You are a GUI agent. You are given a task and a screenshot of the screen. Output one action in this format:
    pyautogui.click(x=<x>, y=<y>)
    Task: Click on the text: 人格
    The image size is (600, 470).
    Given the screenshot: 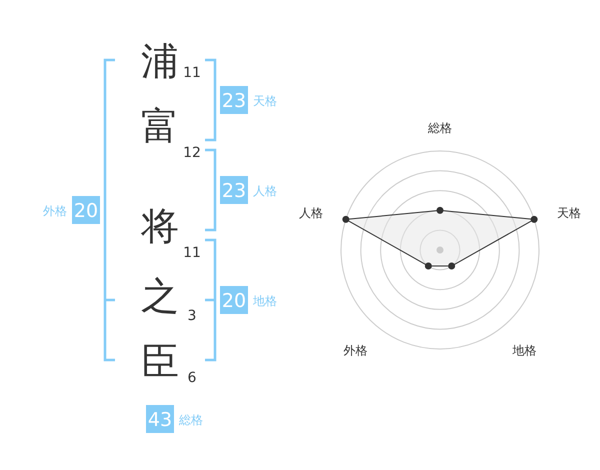 What is the action you would take?
    pyautogui.click(x=265, y=191)
    